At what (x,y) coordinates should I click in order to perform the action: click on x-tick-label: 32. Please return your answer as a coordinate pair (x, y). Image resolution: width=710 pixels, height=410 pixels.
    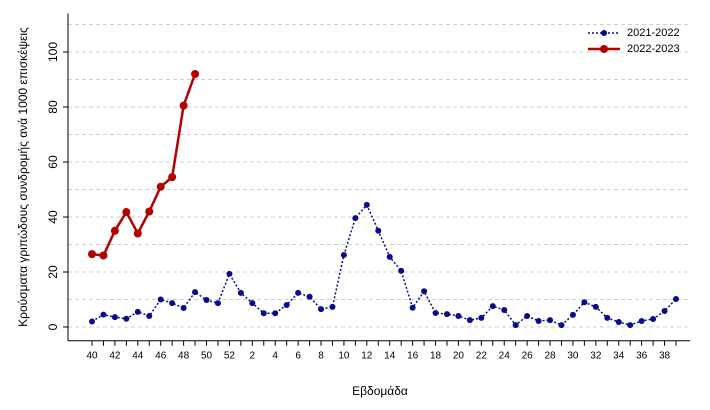
    Looking at the image, I should click on (596, 355).